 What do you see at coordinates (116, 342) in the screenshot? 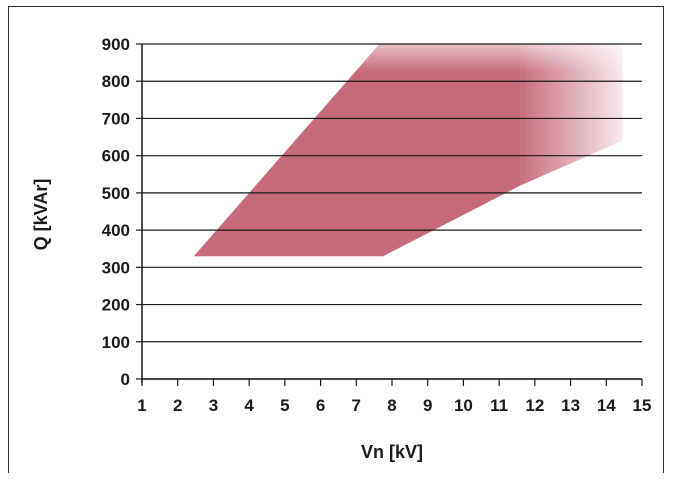
I see `y-tick-label: 100` at bounding box center [116, 342].